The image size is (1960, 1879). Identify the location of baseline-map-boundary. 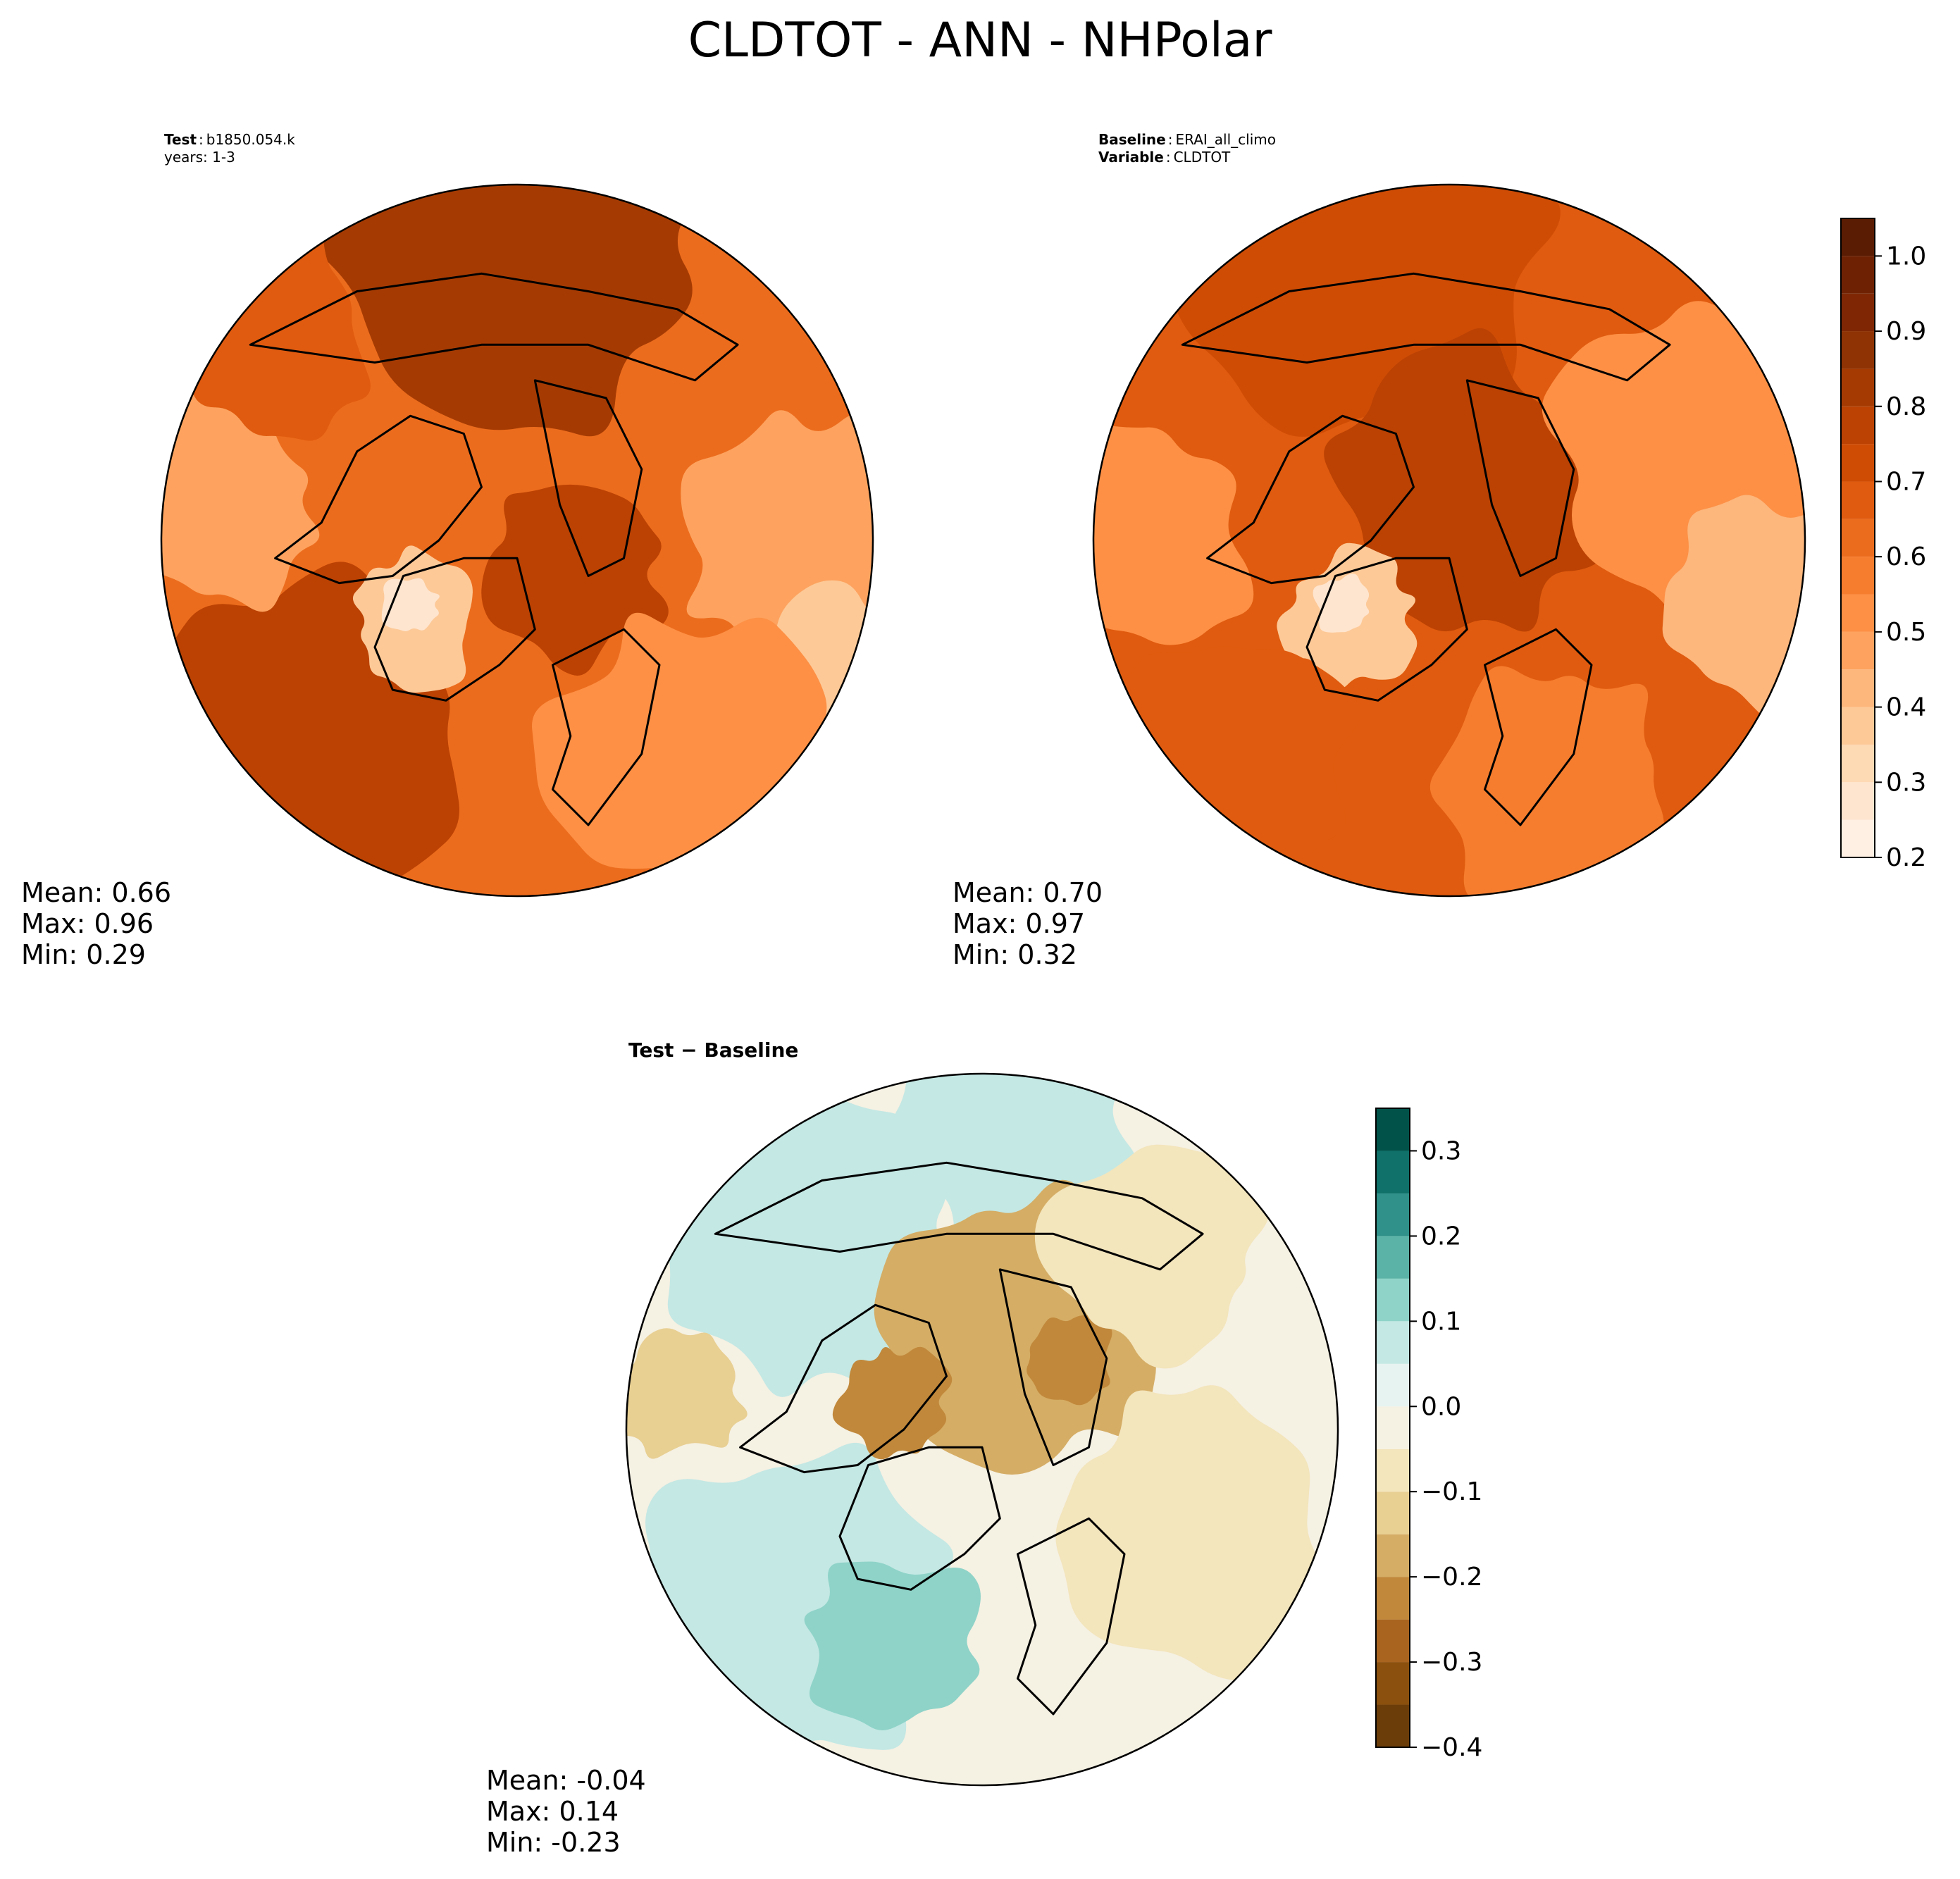
(1449, 540).